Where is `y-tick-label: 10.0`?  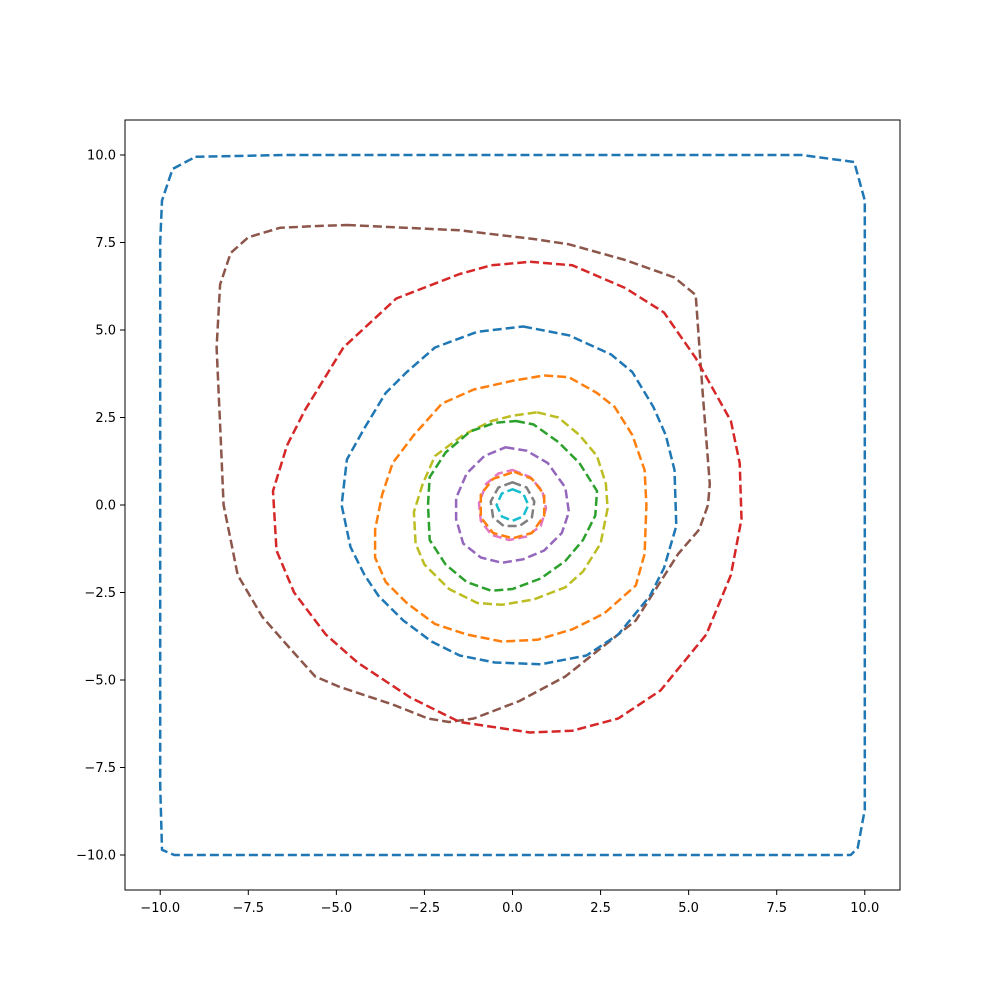 y-tick-label: 10.0 is located at coordinates (101, 156).